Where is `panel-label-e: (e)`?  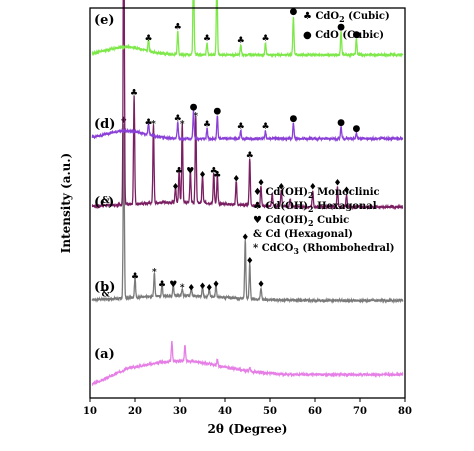
panel-label-e: (e) is located at coordinates (104, 20).